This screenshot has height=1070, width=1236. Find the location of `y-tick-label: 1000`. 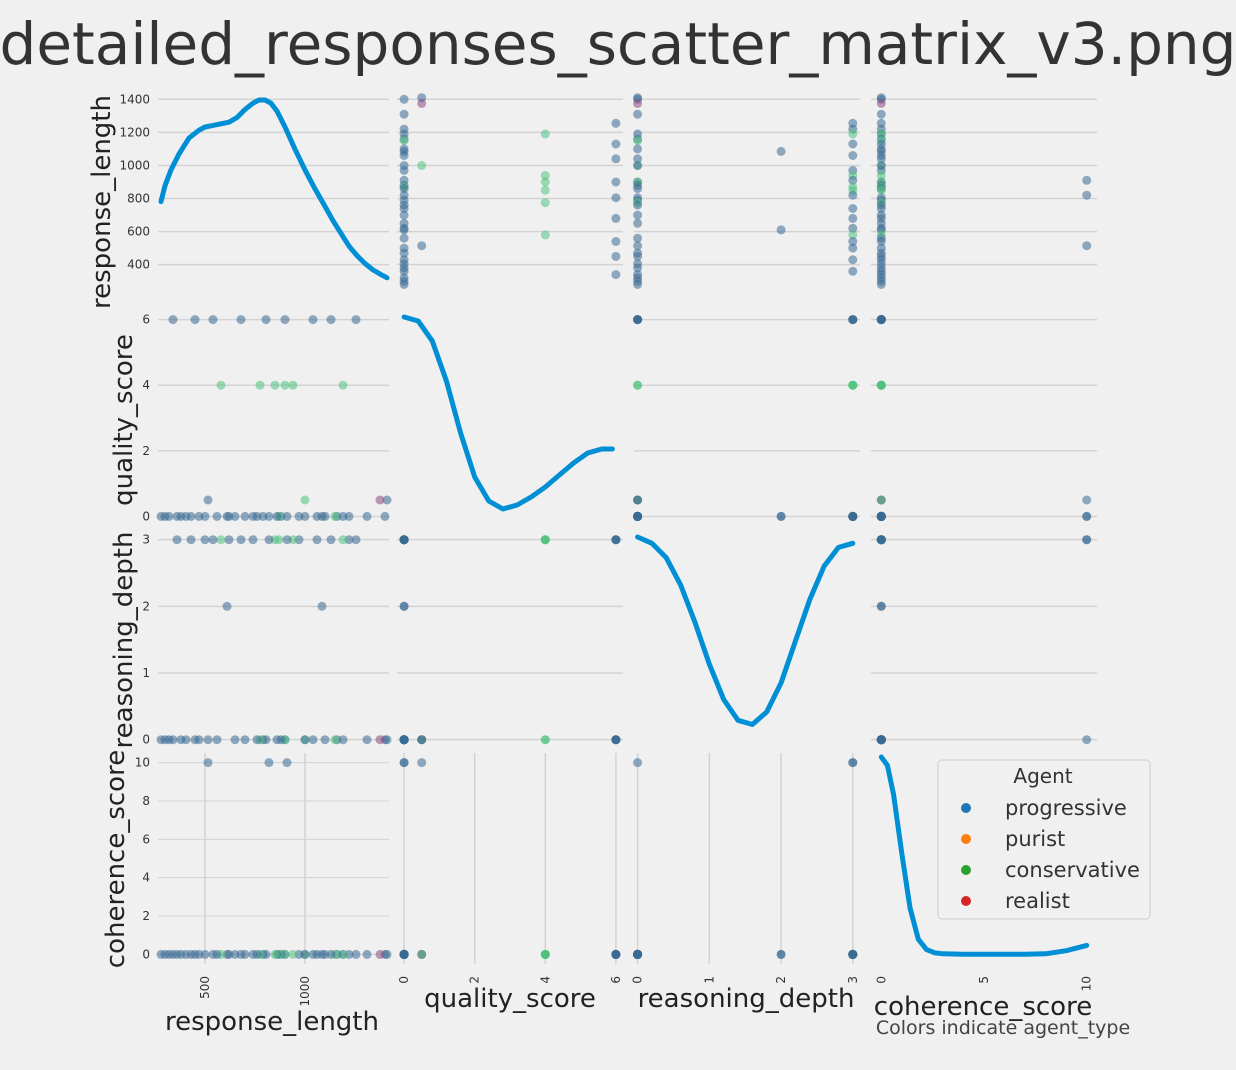

y-tick-label: 1000 is located at coordinates (134, 165).